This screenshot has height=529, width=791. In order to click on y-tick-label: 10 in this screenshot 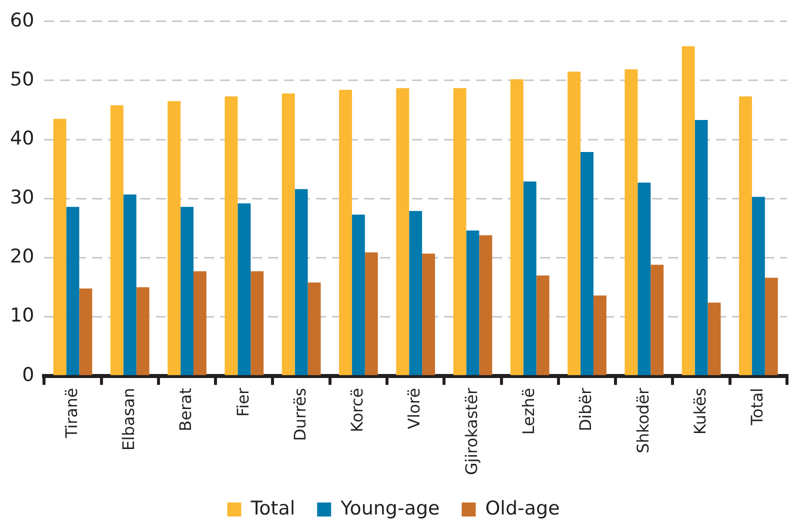, I will do `click(22, 315)`.